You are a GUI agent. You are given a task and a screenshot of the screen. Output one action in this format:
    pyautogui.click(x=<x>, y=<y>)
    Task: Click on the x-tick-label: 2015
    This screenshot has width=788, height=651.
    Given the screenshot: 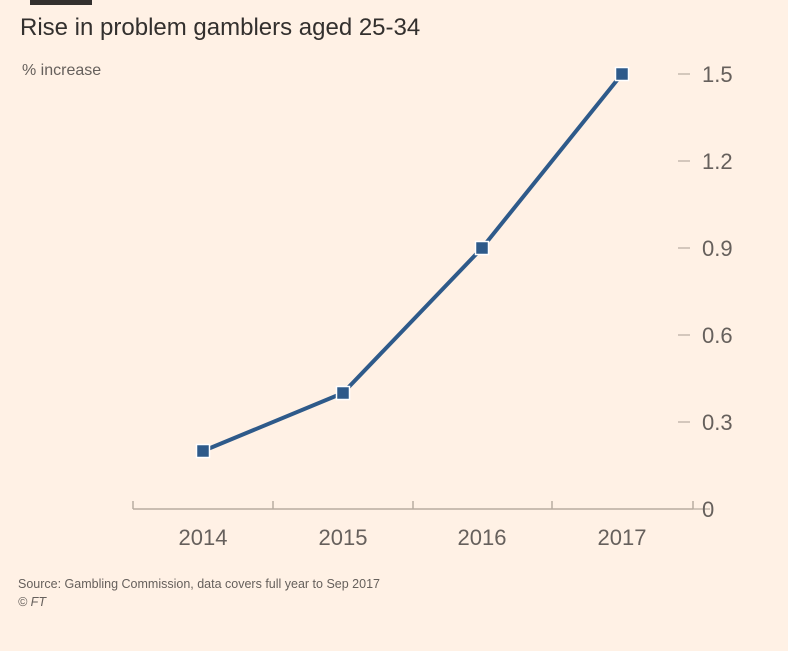 What is the action you would take?
    pyautogui.click(x=343, y=537)
    